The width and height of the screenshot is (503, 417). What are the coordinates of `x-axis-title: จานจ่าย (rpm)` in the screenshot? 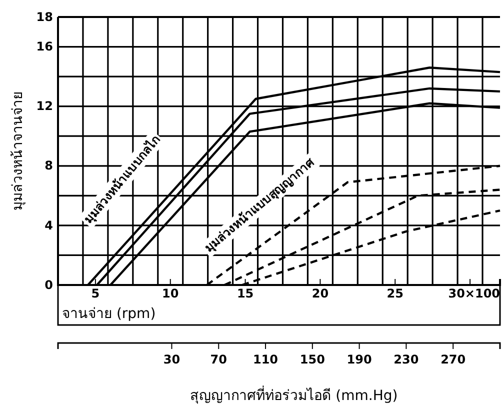 It's located at (109, 314).